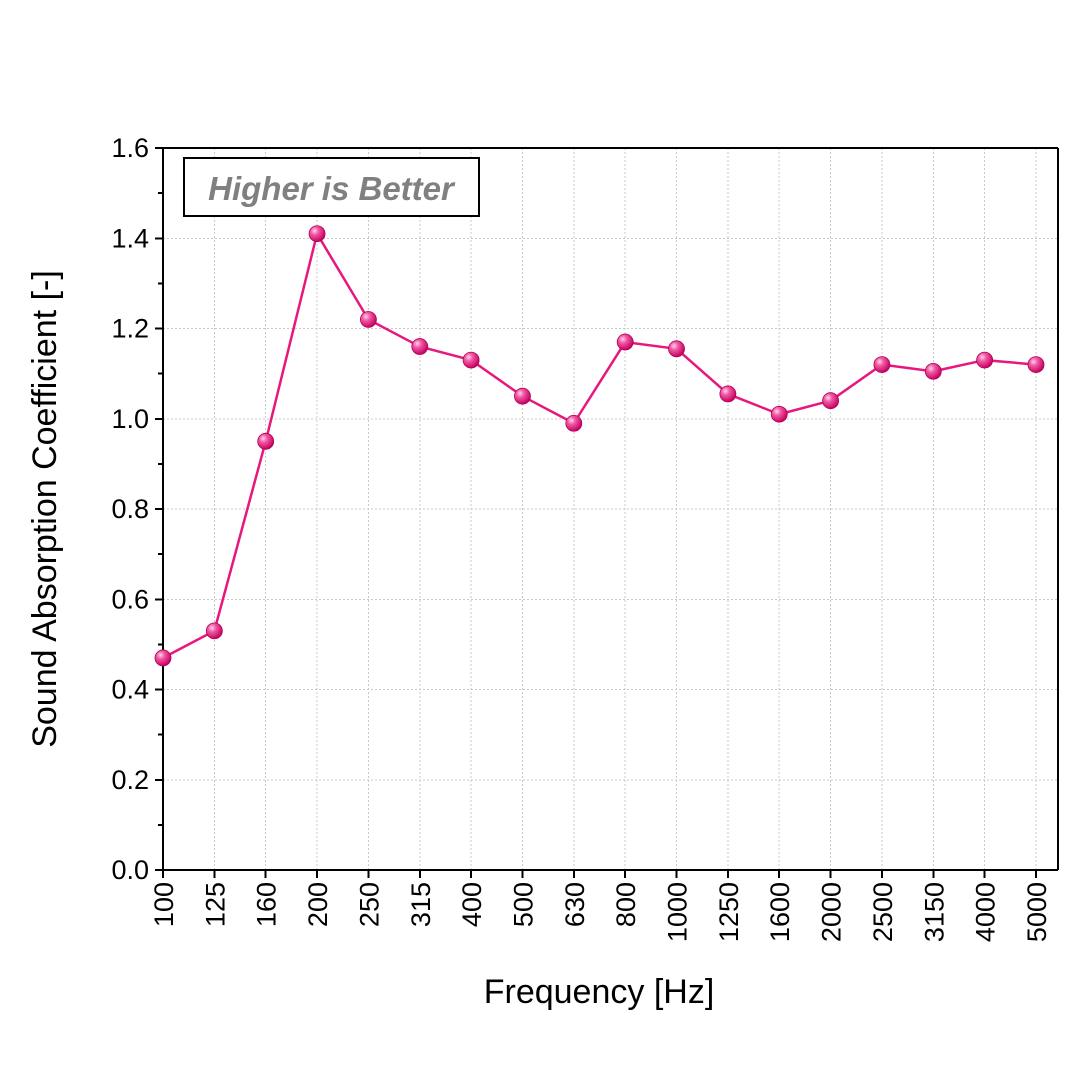  I want to click on y-tick-label: 1.6, so click(130, 148).